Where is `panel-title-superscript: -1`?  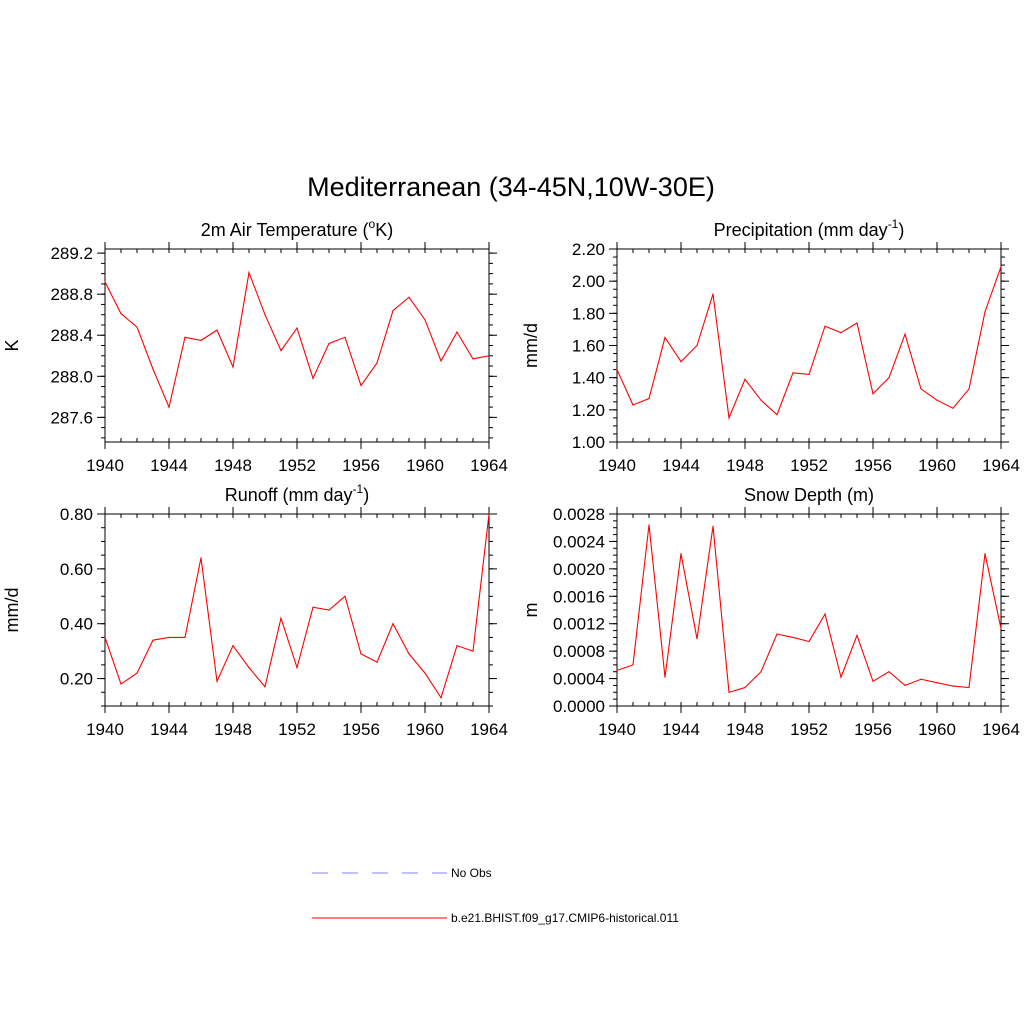 panel-title-superscript: -1 is located at coordinates (893, 224).